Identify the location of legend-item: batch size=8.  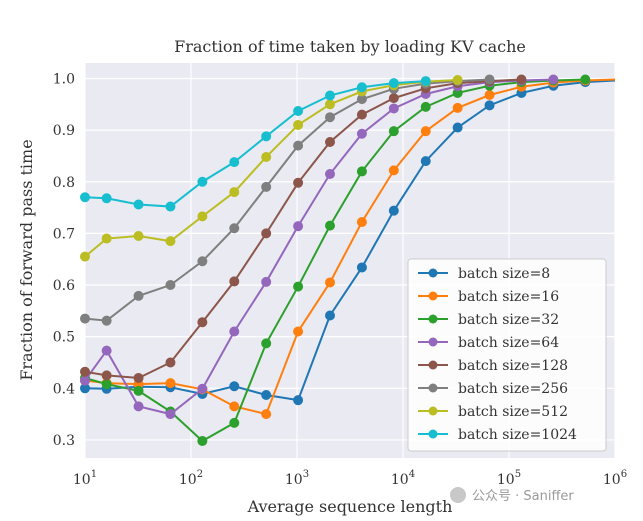
(484, 274).